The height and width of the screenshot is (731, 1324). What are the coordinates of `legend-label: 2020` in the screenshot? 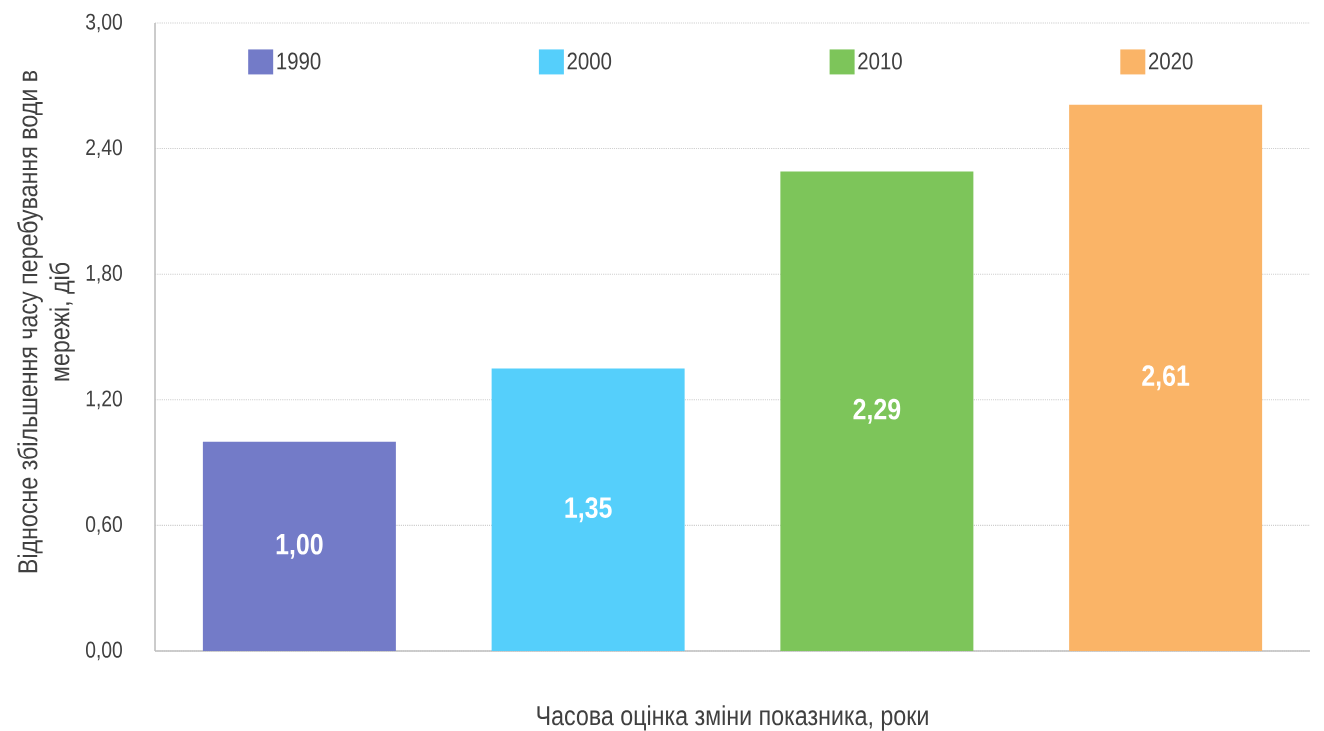 It's located at (1171, 61).